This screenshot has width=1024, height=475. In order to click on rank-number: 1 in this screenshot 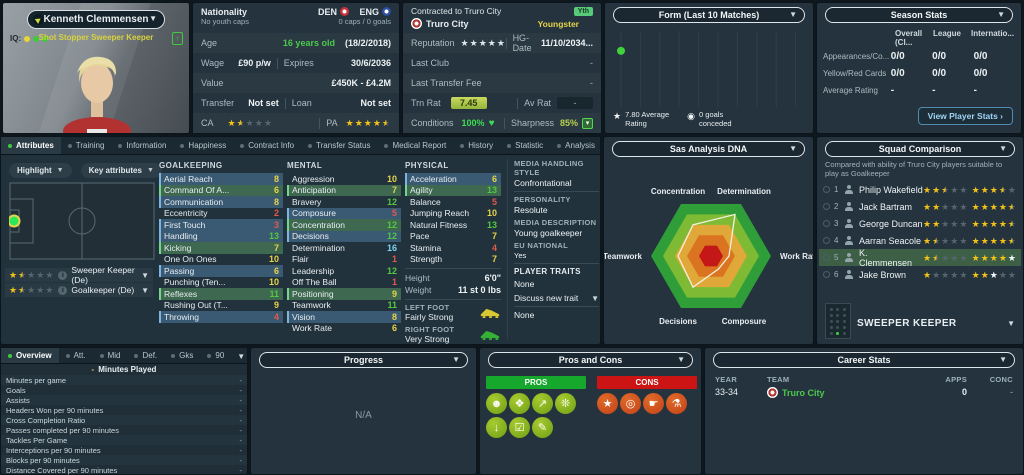, I will do `click(836, 189)`.